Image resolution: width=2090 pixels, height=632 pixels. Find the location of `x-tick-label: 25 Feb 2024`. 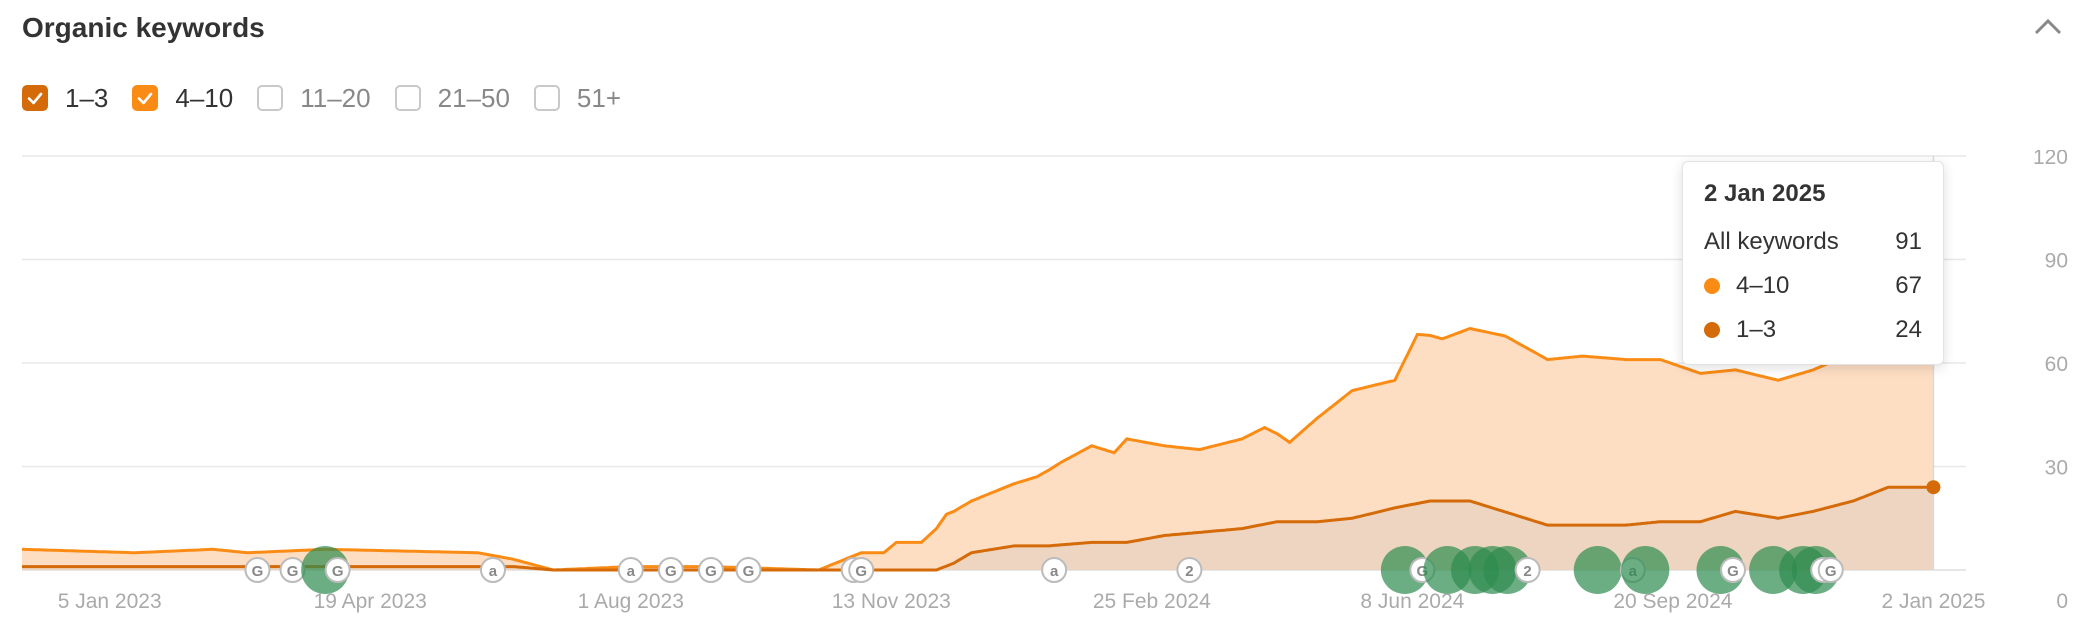

x-tick-label: 25 Feb 2024 is located at coordinates (1152, 601).